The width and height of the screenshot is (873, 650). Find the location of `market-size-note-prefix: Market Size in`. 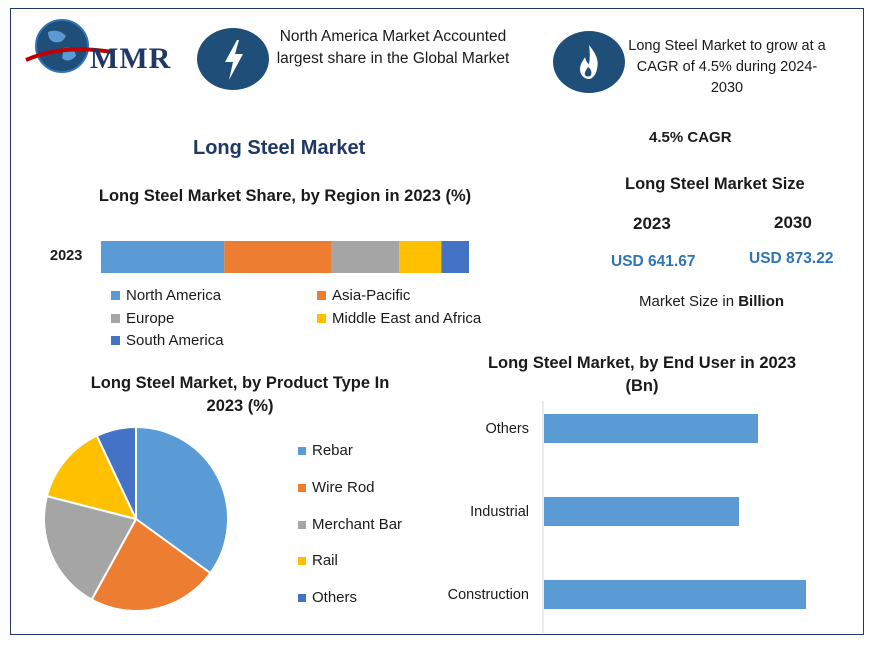

market-size-note-prefix: Market Size in is located at coordinates (689, 301).